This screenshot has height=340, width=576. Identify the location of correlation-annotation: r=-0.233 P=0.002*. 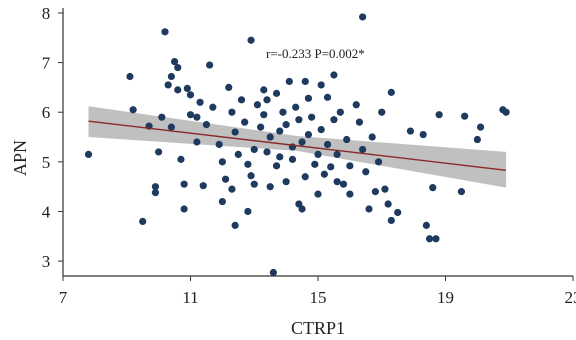
(315, 53).